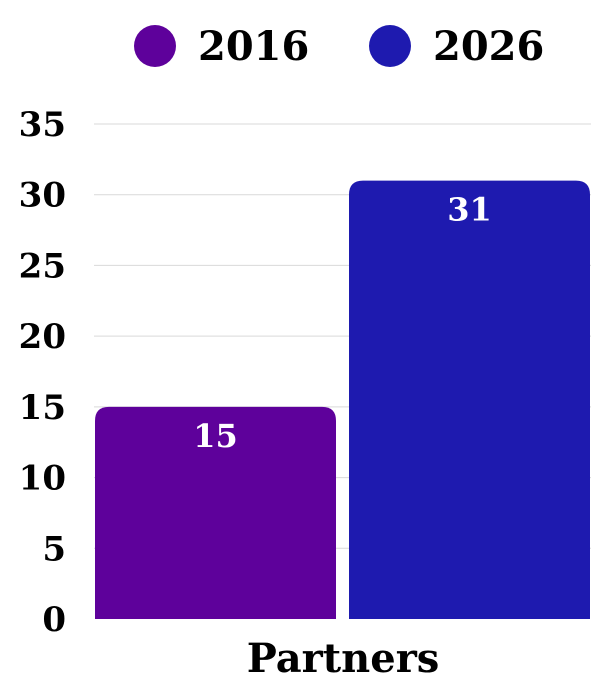  I want to click on data-label-2016: 15, so click(215, 436).